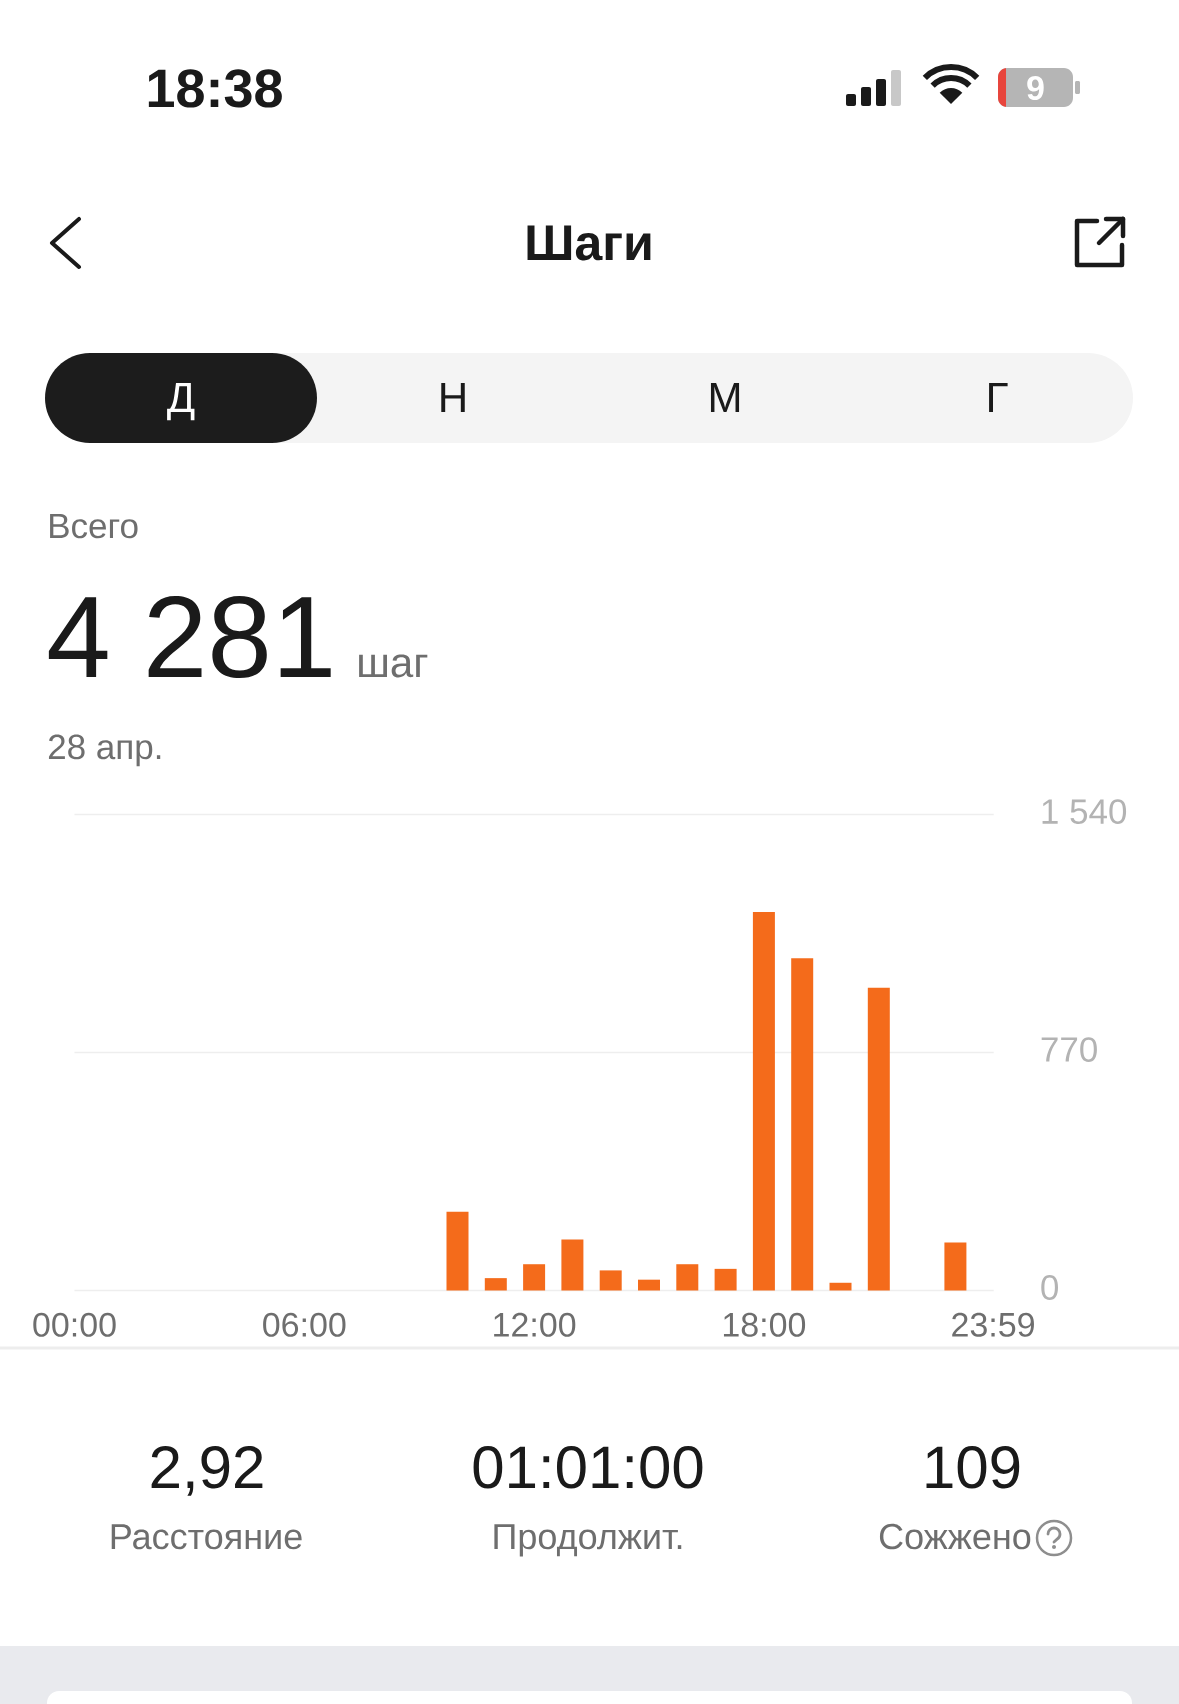 The width and height of the screenshot is (1179, 1704). I want to click on text: Сожжено, so click(955, 1536).